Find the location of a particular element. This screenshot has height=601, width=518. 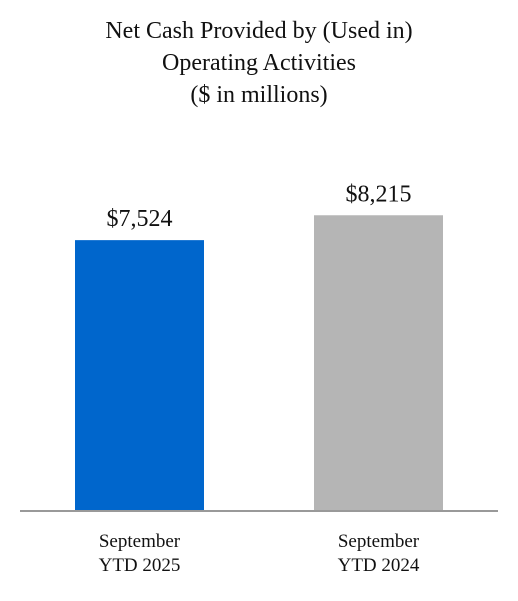

chart-title-line-3: ($ in millions) is located at coordinates (258, 95).